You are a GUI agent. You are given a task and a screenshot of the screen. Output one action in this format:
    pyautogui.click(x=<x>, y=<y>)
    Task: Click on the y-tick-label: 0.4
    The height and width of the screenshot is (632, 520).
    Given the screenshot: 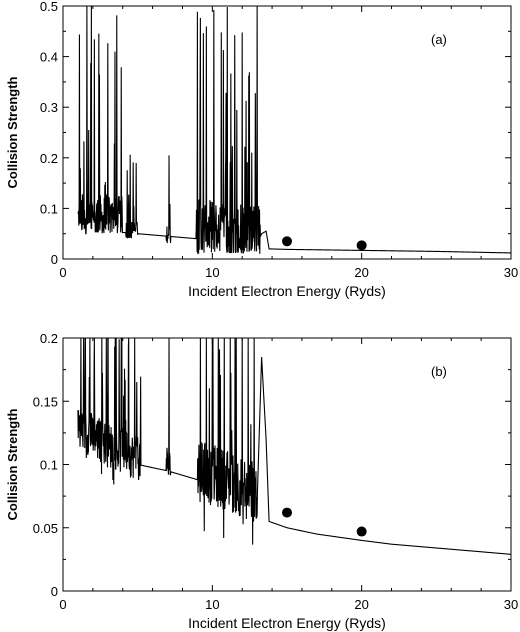 What is the action you would take?
    pyautogui.click(x=49, y=57)
    